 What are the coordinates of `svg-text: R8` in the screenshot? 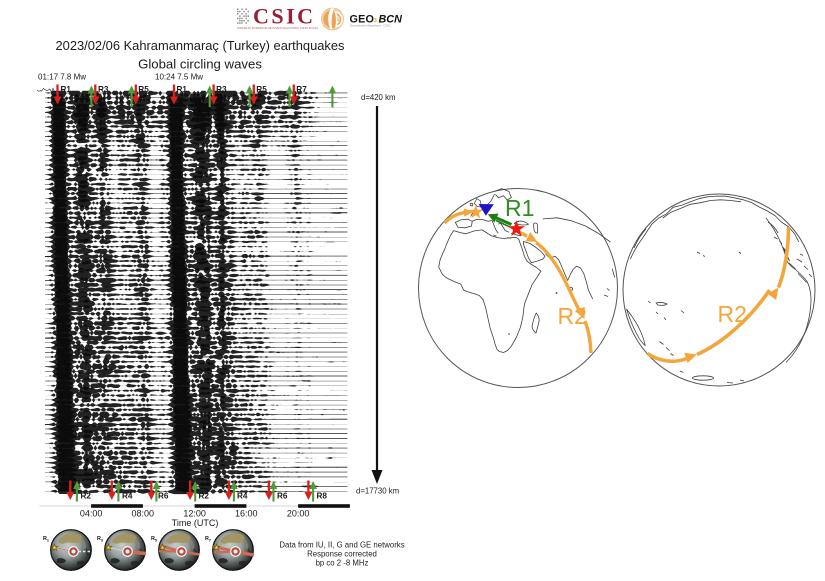 It's located at (322, 496).